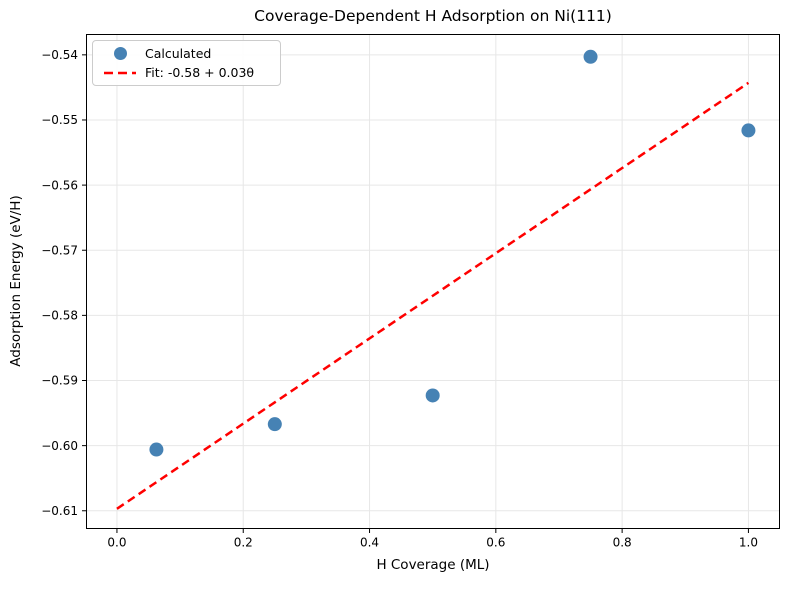 Image resolution: width=790 pixels, height=590 pixels. Describe the element at coordinates (243, 543) in the screenshot. I see `x-tick-label: 0.2` at that location.